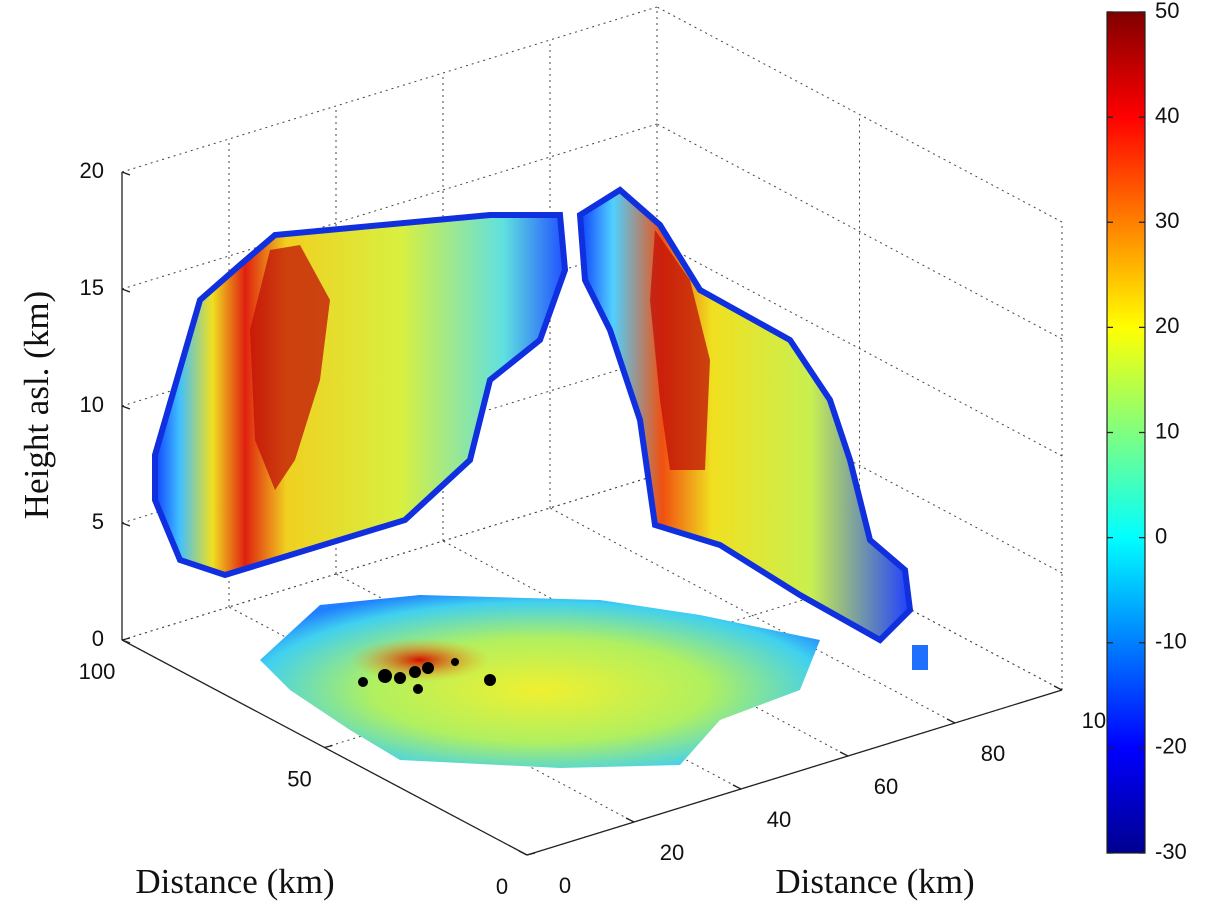 This screenshot has height=917, width=1216. What do you see at coordinates (886, 786) in the screenshot?
I see `y-tick-label: 60` at bounding box center [886, 786].